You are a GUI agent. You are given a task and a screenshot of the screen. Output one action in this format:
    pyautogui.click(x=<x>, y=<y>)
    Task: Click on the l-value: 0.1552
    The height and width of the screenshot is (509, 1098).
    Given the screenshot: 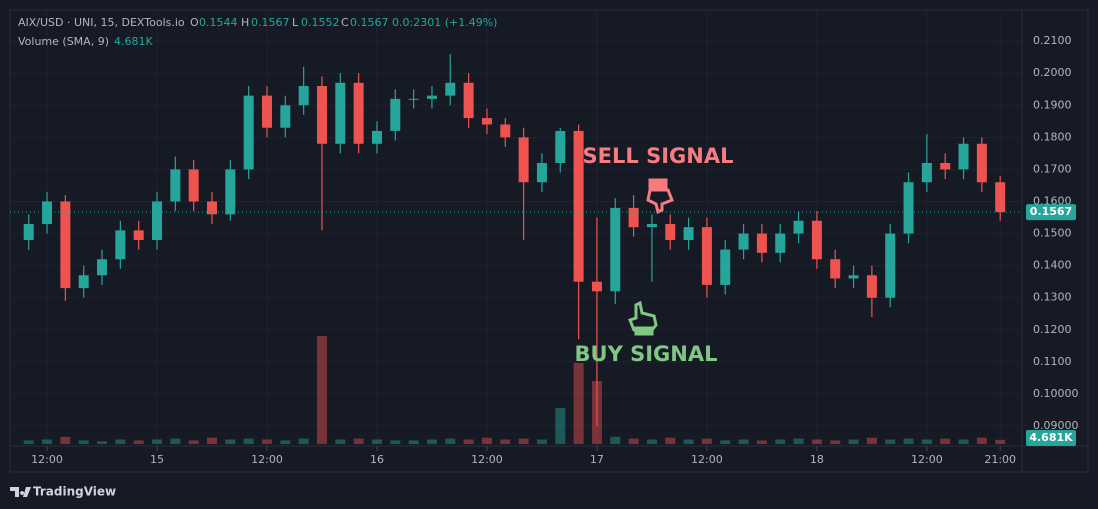 What is the action you would take?
    pyautogui.click(x=320, y=22)
    